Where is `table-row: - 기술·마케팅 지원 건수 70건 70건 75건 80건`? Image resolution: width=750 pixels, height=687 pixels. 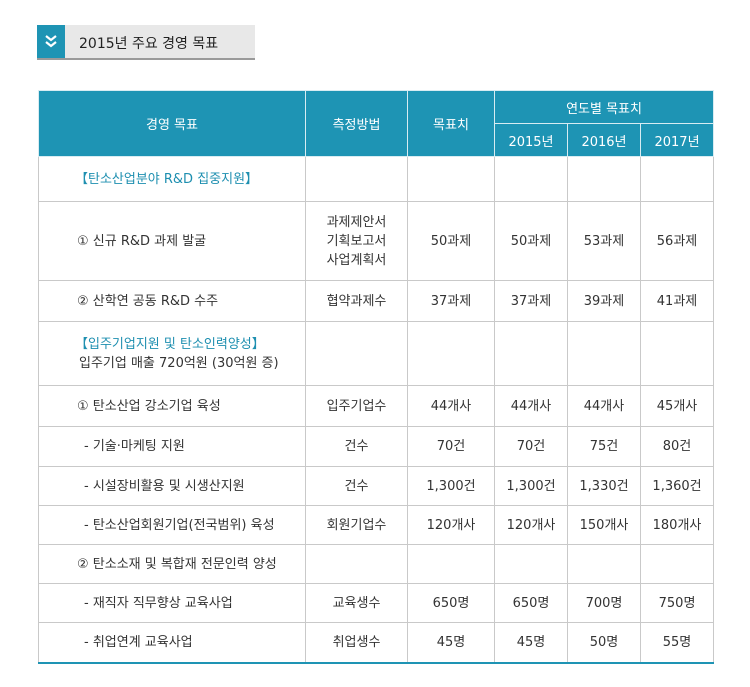 table-row: - 기술·마케팅 지원 건수 70건 70건 75건 80건 is located at coordinates (376, 446).